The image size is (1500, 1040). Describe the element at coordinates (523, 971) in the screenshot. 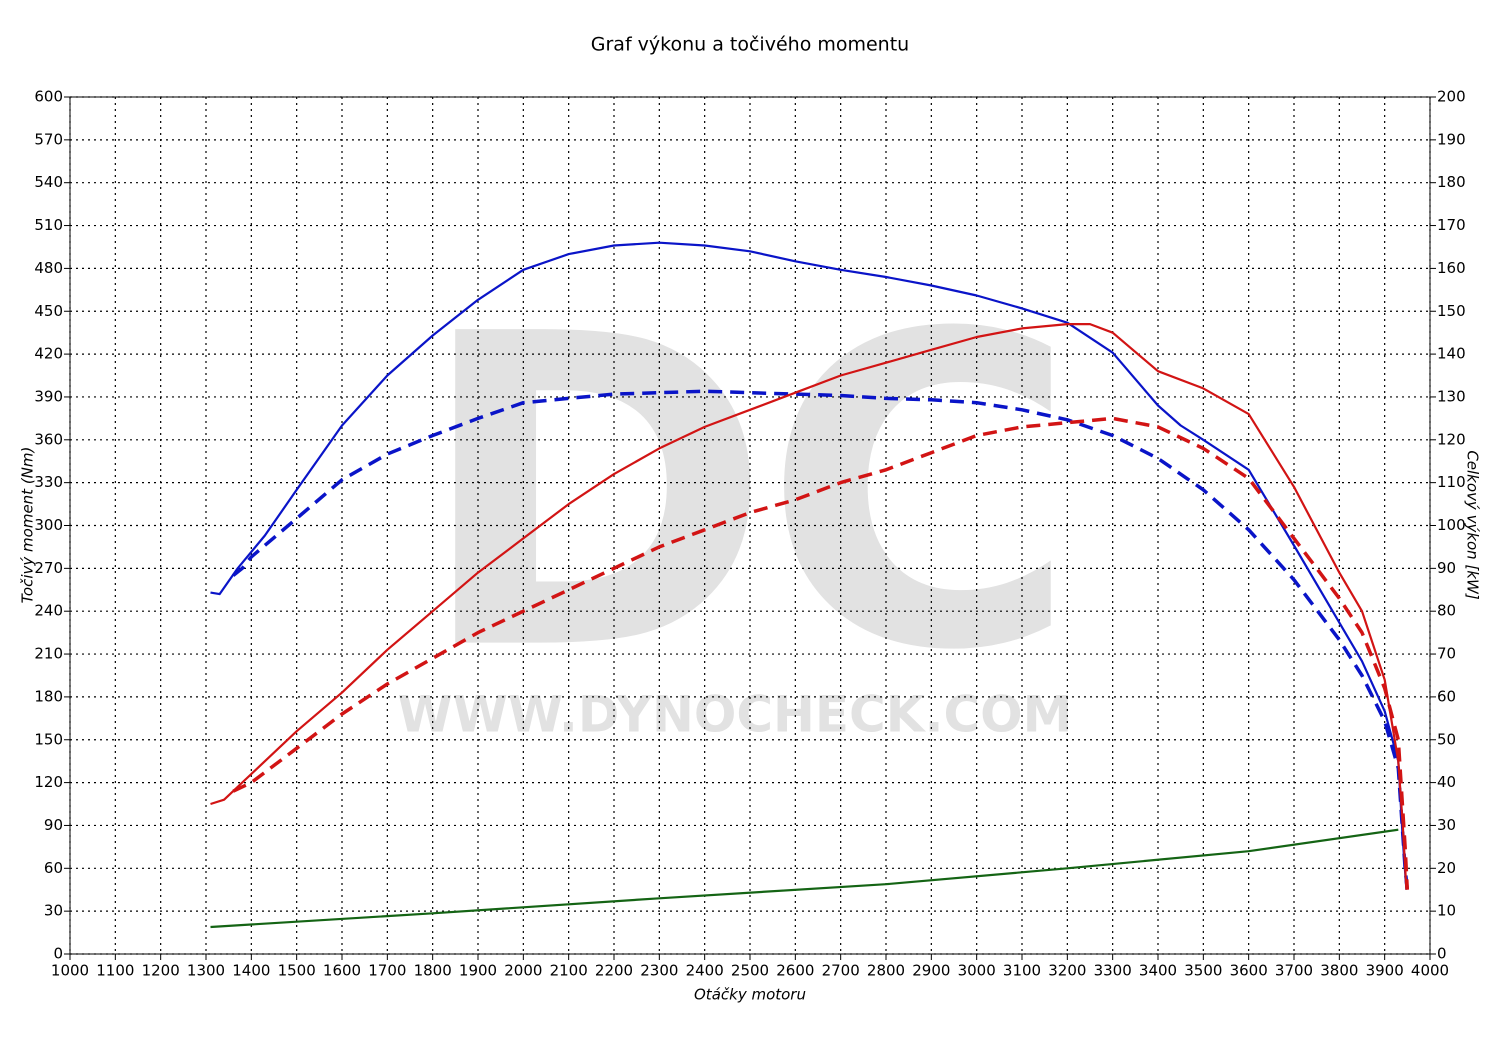

I see `x-tick-label: 2000` at that location.